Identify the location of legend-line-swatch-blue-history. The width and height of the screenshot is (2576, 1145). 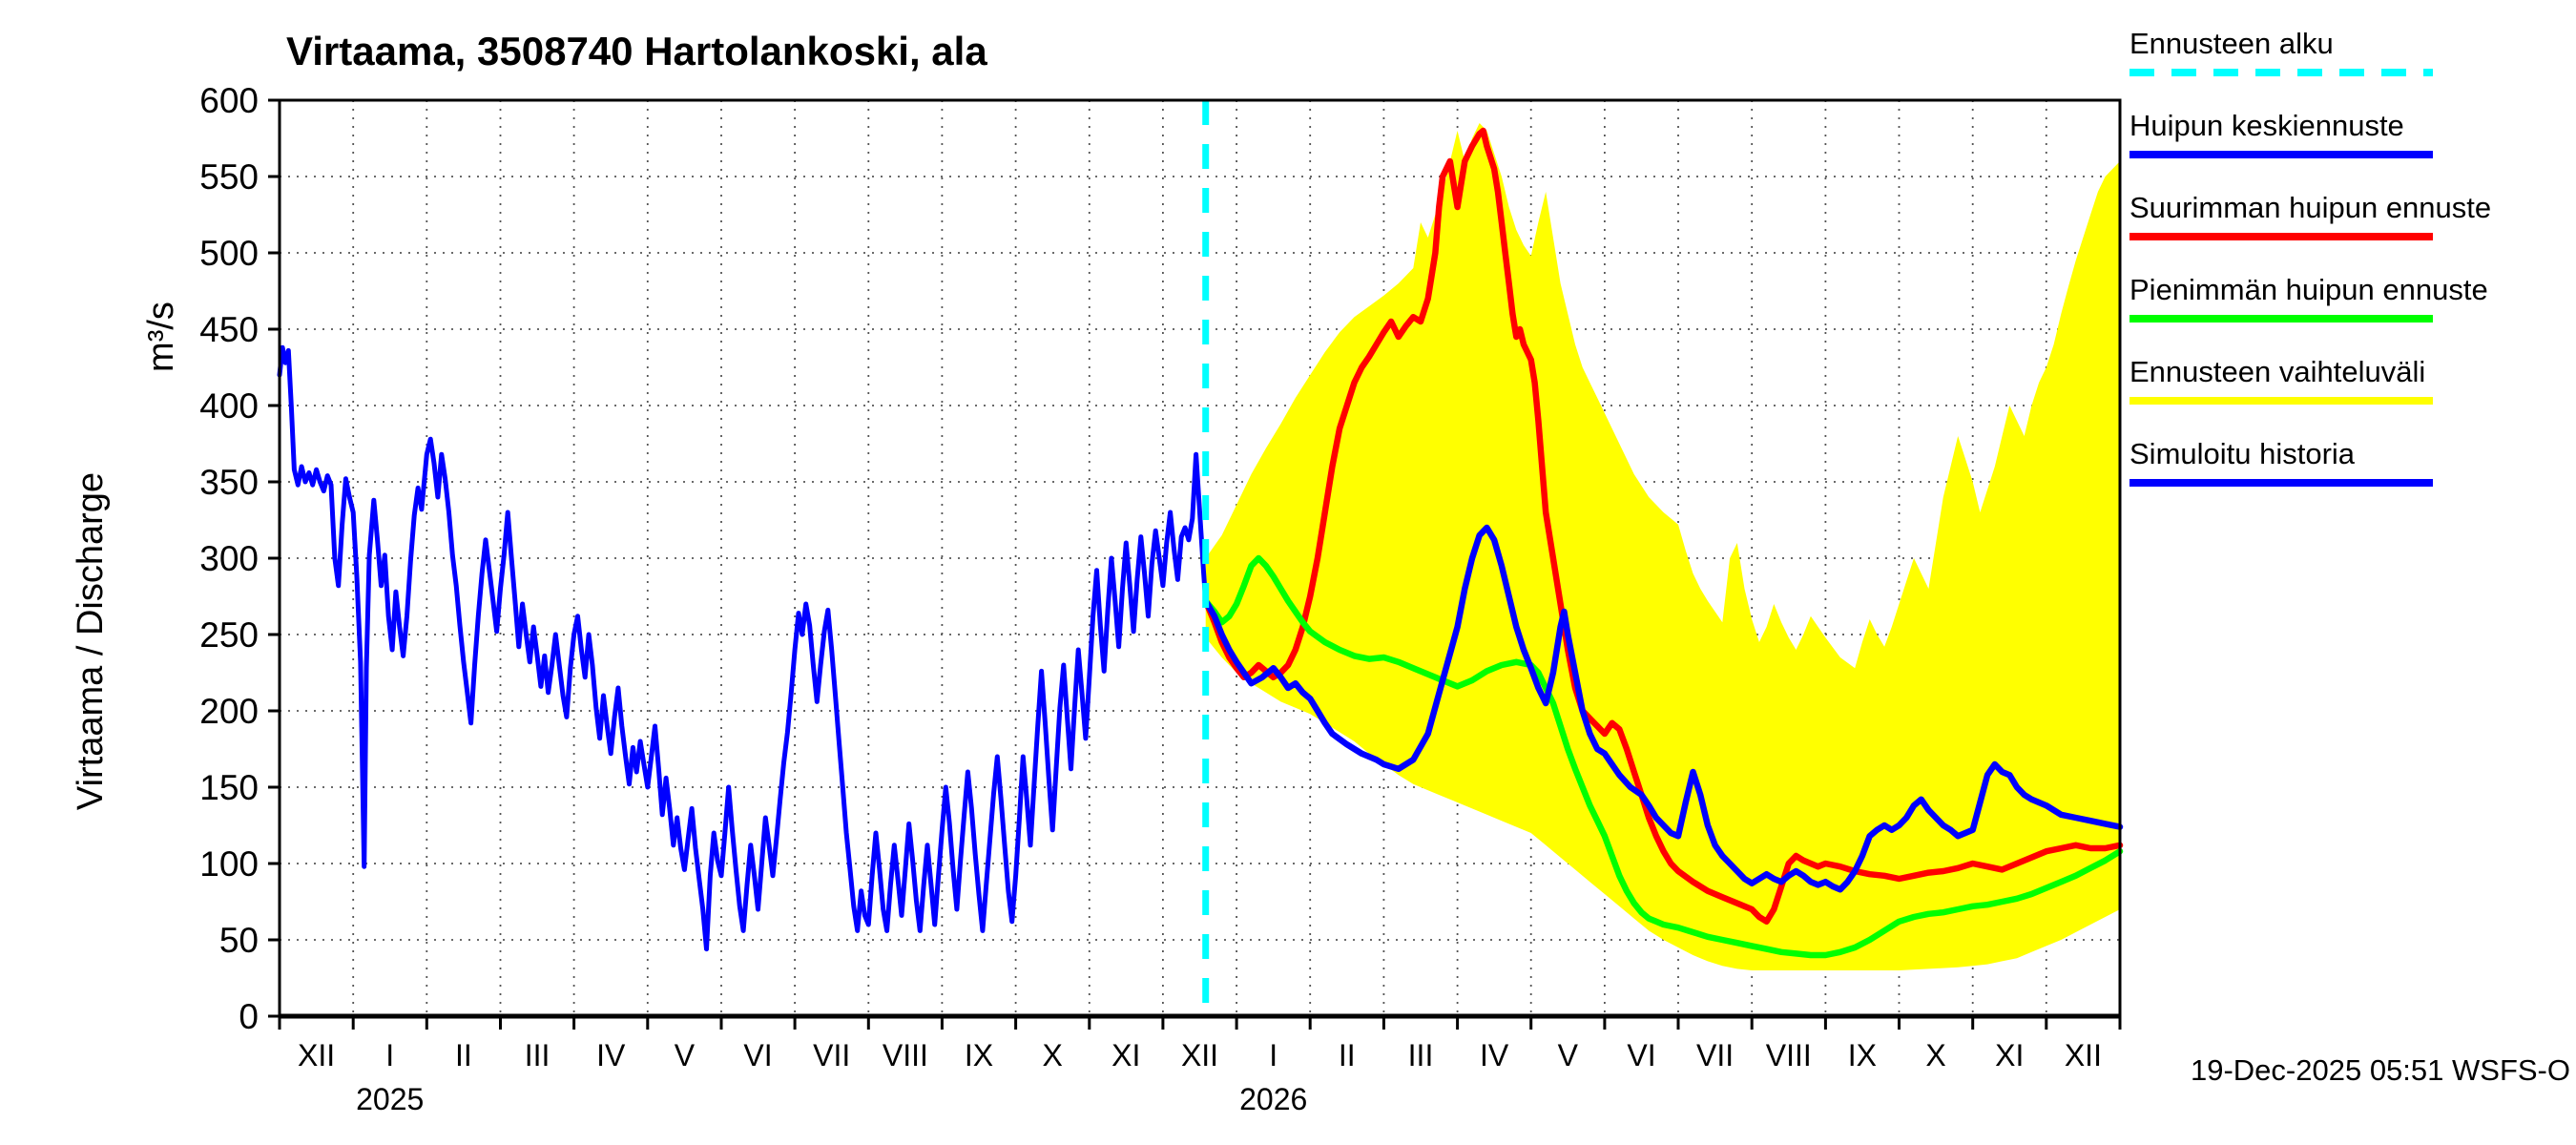
(2281, 483).